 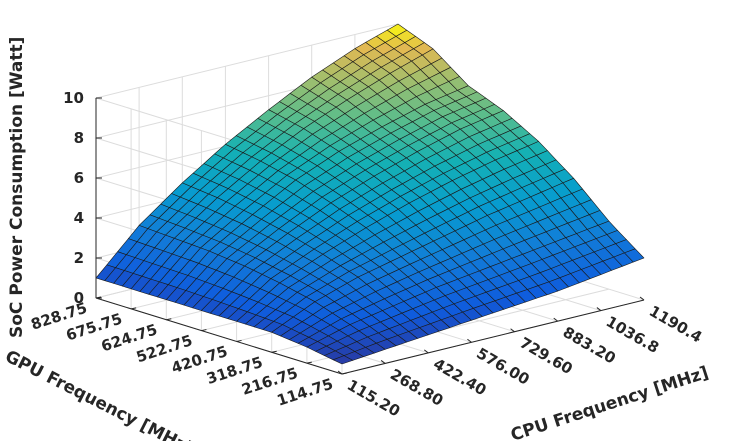 What do you see at coordinates (79, 258) in the screenshot?
I see `z-tick-label: 2` at bounding box center [79, 258].